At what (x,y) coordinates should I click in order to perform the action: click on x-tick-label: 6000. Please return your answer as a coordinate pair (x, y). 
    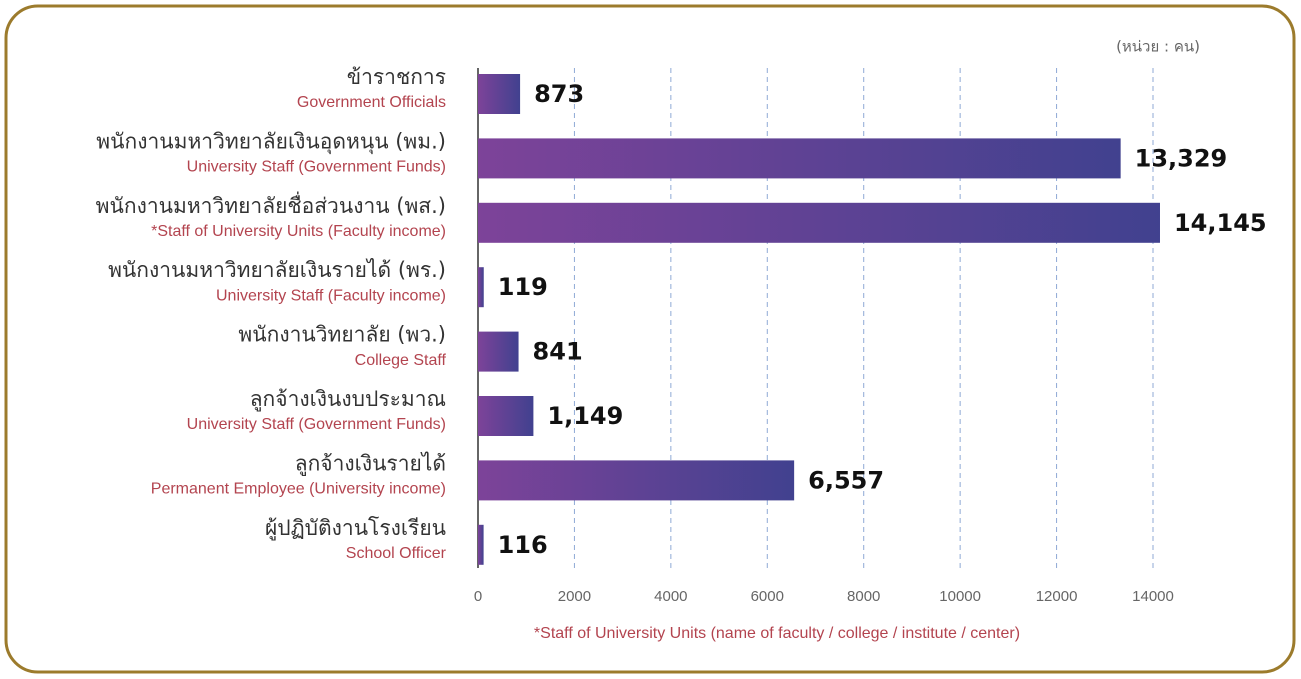
    Looking at the image, I should click on (767, 596).